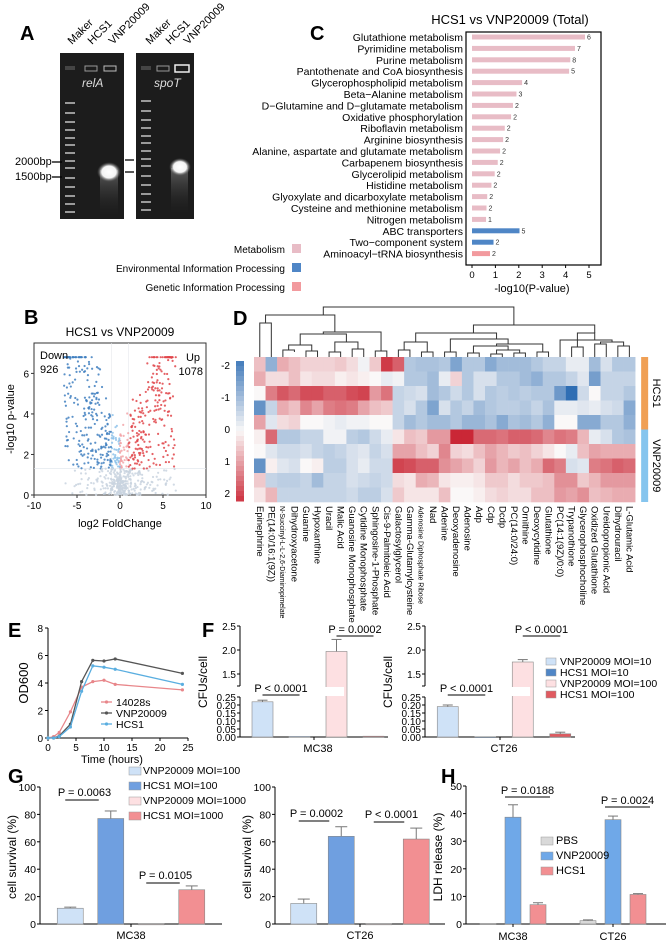  Describe the element at coordinates (490, 220) in the screenshot. I see `bar-count-label: 1` at that location.